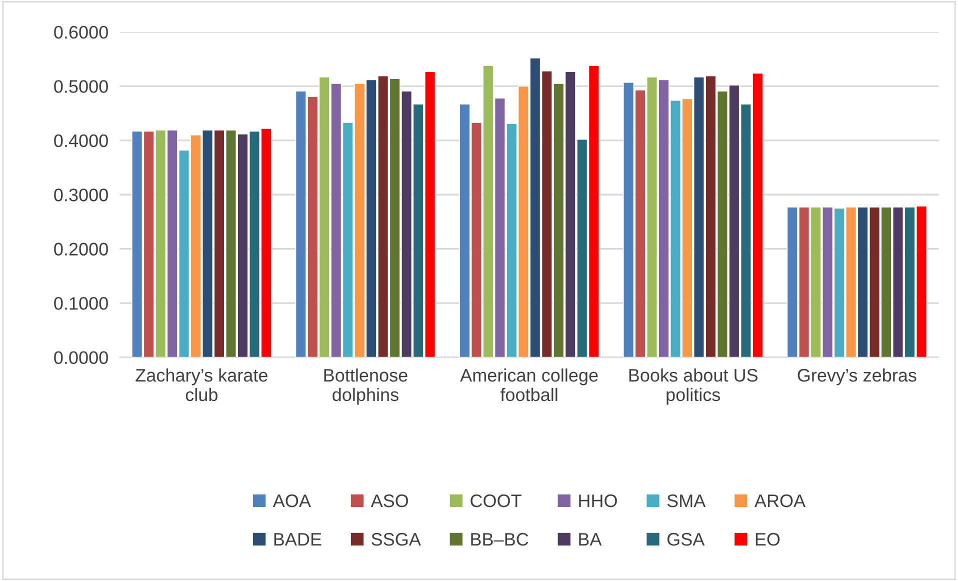 The image size is (958, 581). What do you see at coordinates (366, 386) in the screenshot?
I see `x-tick-label: Bottlenose dolphins` at bounding box center [366, 386].